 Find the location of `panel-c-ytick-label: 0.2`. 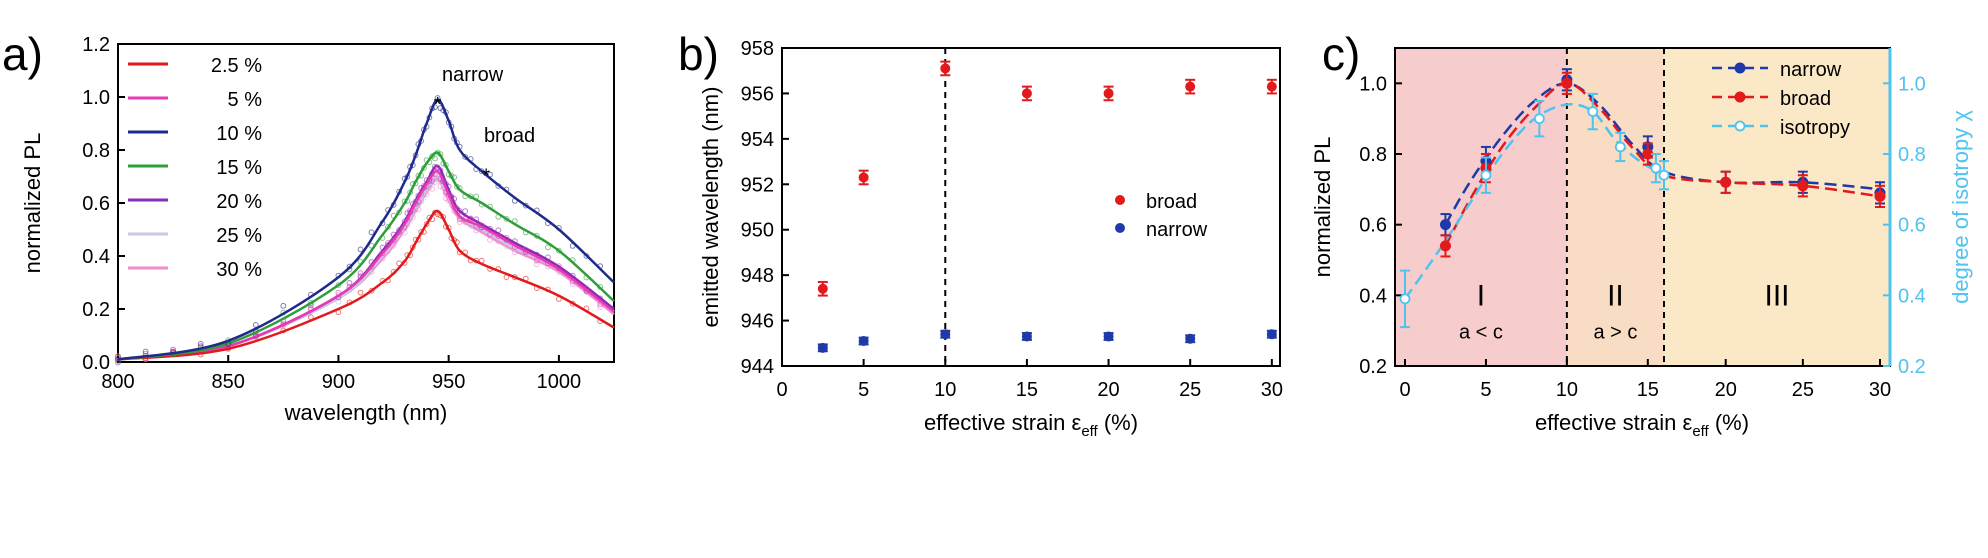

panel-c-ytick-label: 0.2 is located at coordinates (1373, 367).